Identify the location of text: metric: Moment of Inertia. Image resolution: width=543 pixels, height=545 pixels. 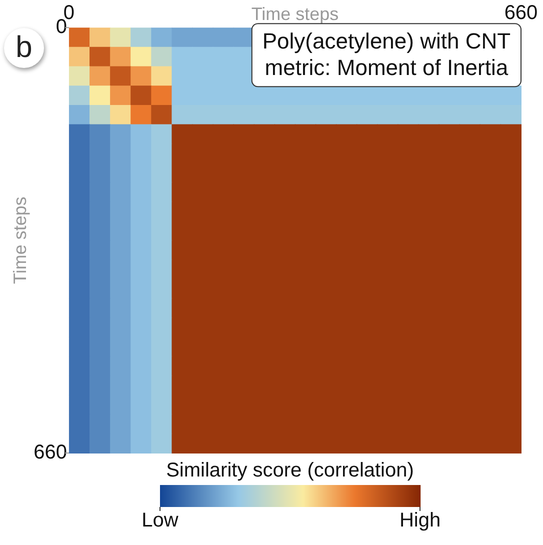
(386, 67).